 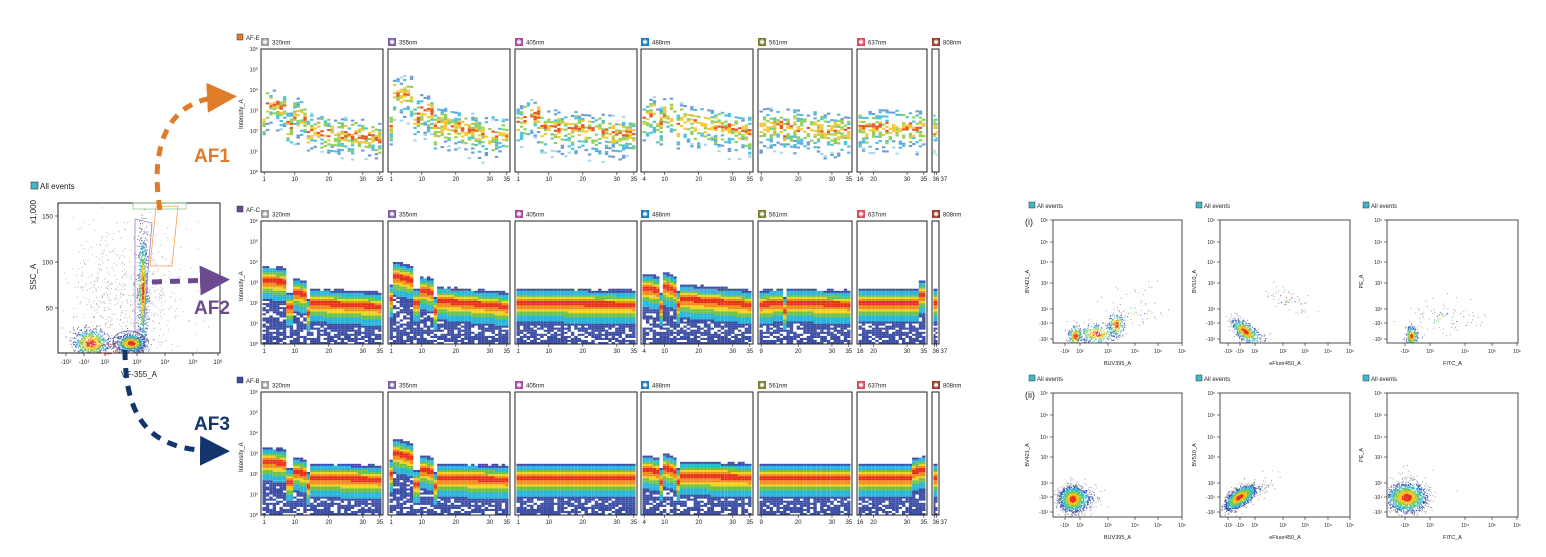 I want to click on x-tick-label: 20, so click(x=798, y=180).